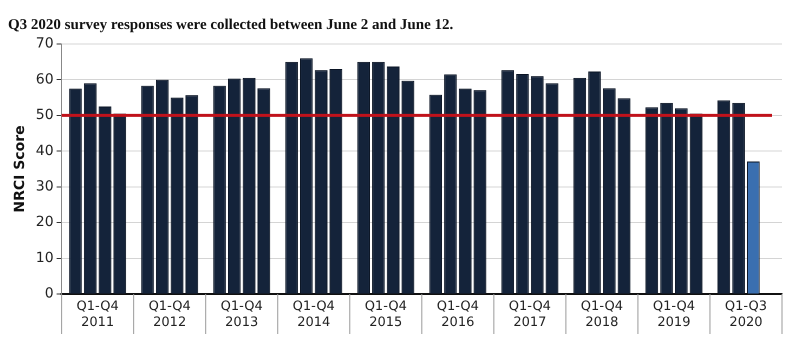  I want to click on chart-title: Q3 2020 survey responses were collected between June 2 and June 12., so click(231, 24).